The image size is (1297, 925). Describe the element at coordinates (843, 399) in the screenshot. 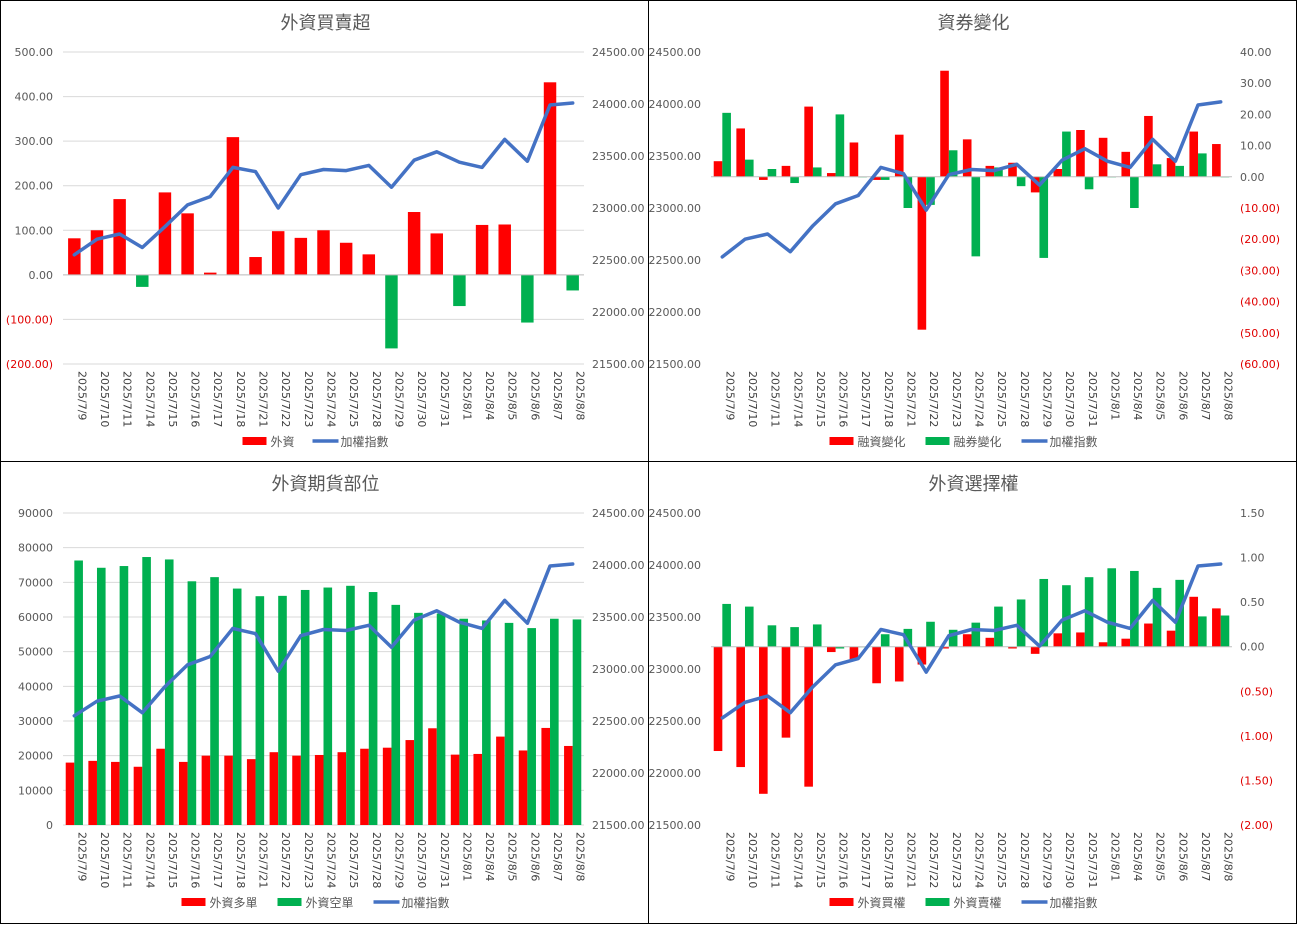

I see `x-tick-label: 2025/7/16` at that location.